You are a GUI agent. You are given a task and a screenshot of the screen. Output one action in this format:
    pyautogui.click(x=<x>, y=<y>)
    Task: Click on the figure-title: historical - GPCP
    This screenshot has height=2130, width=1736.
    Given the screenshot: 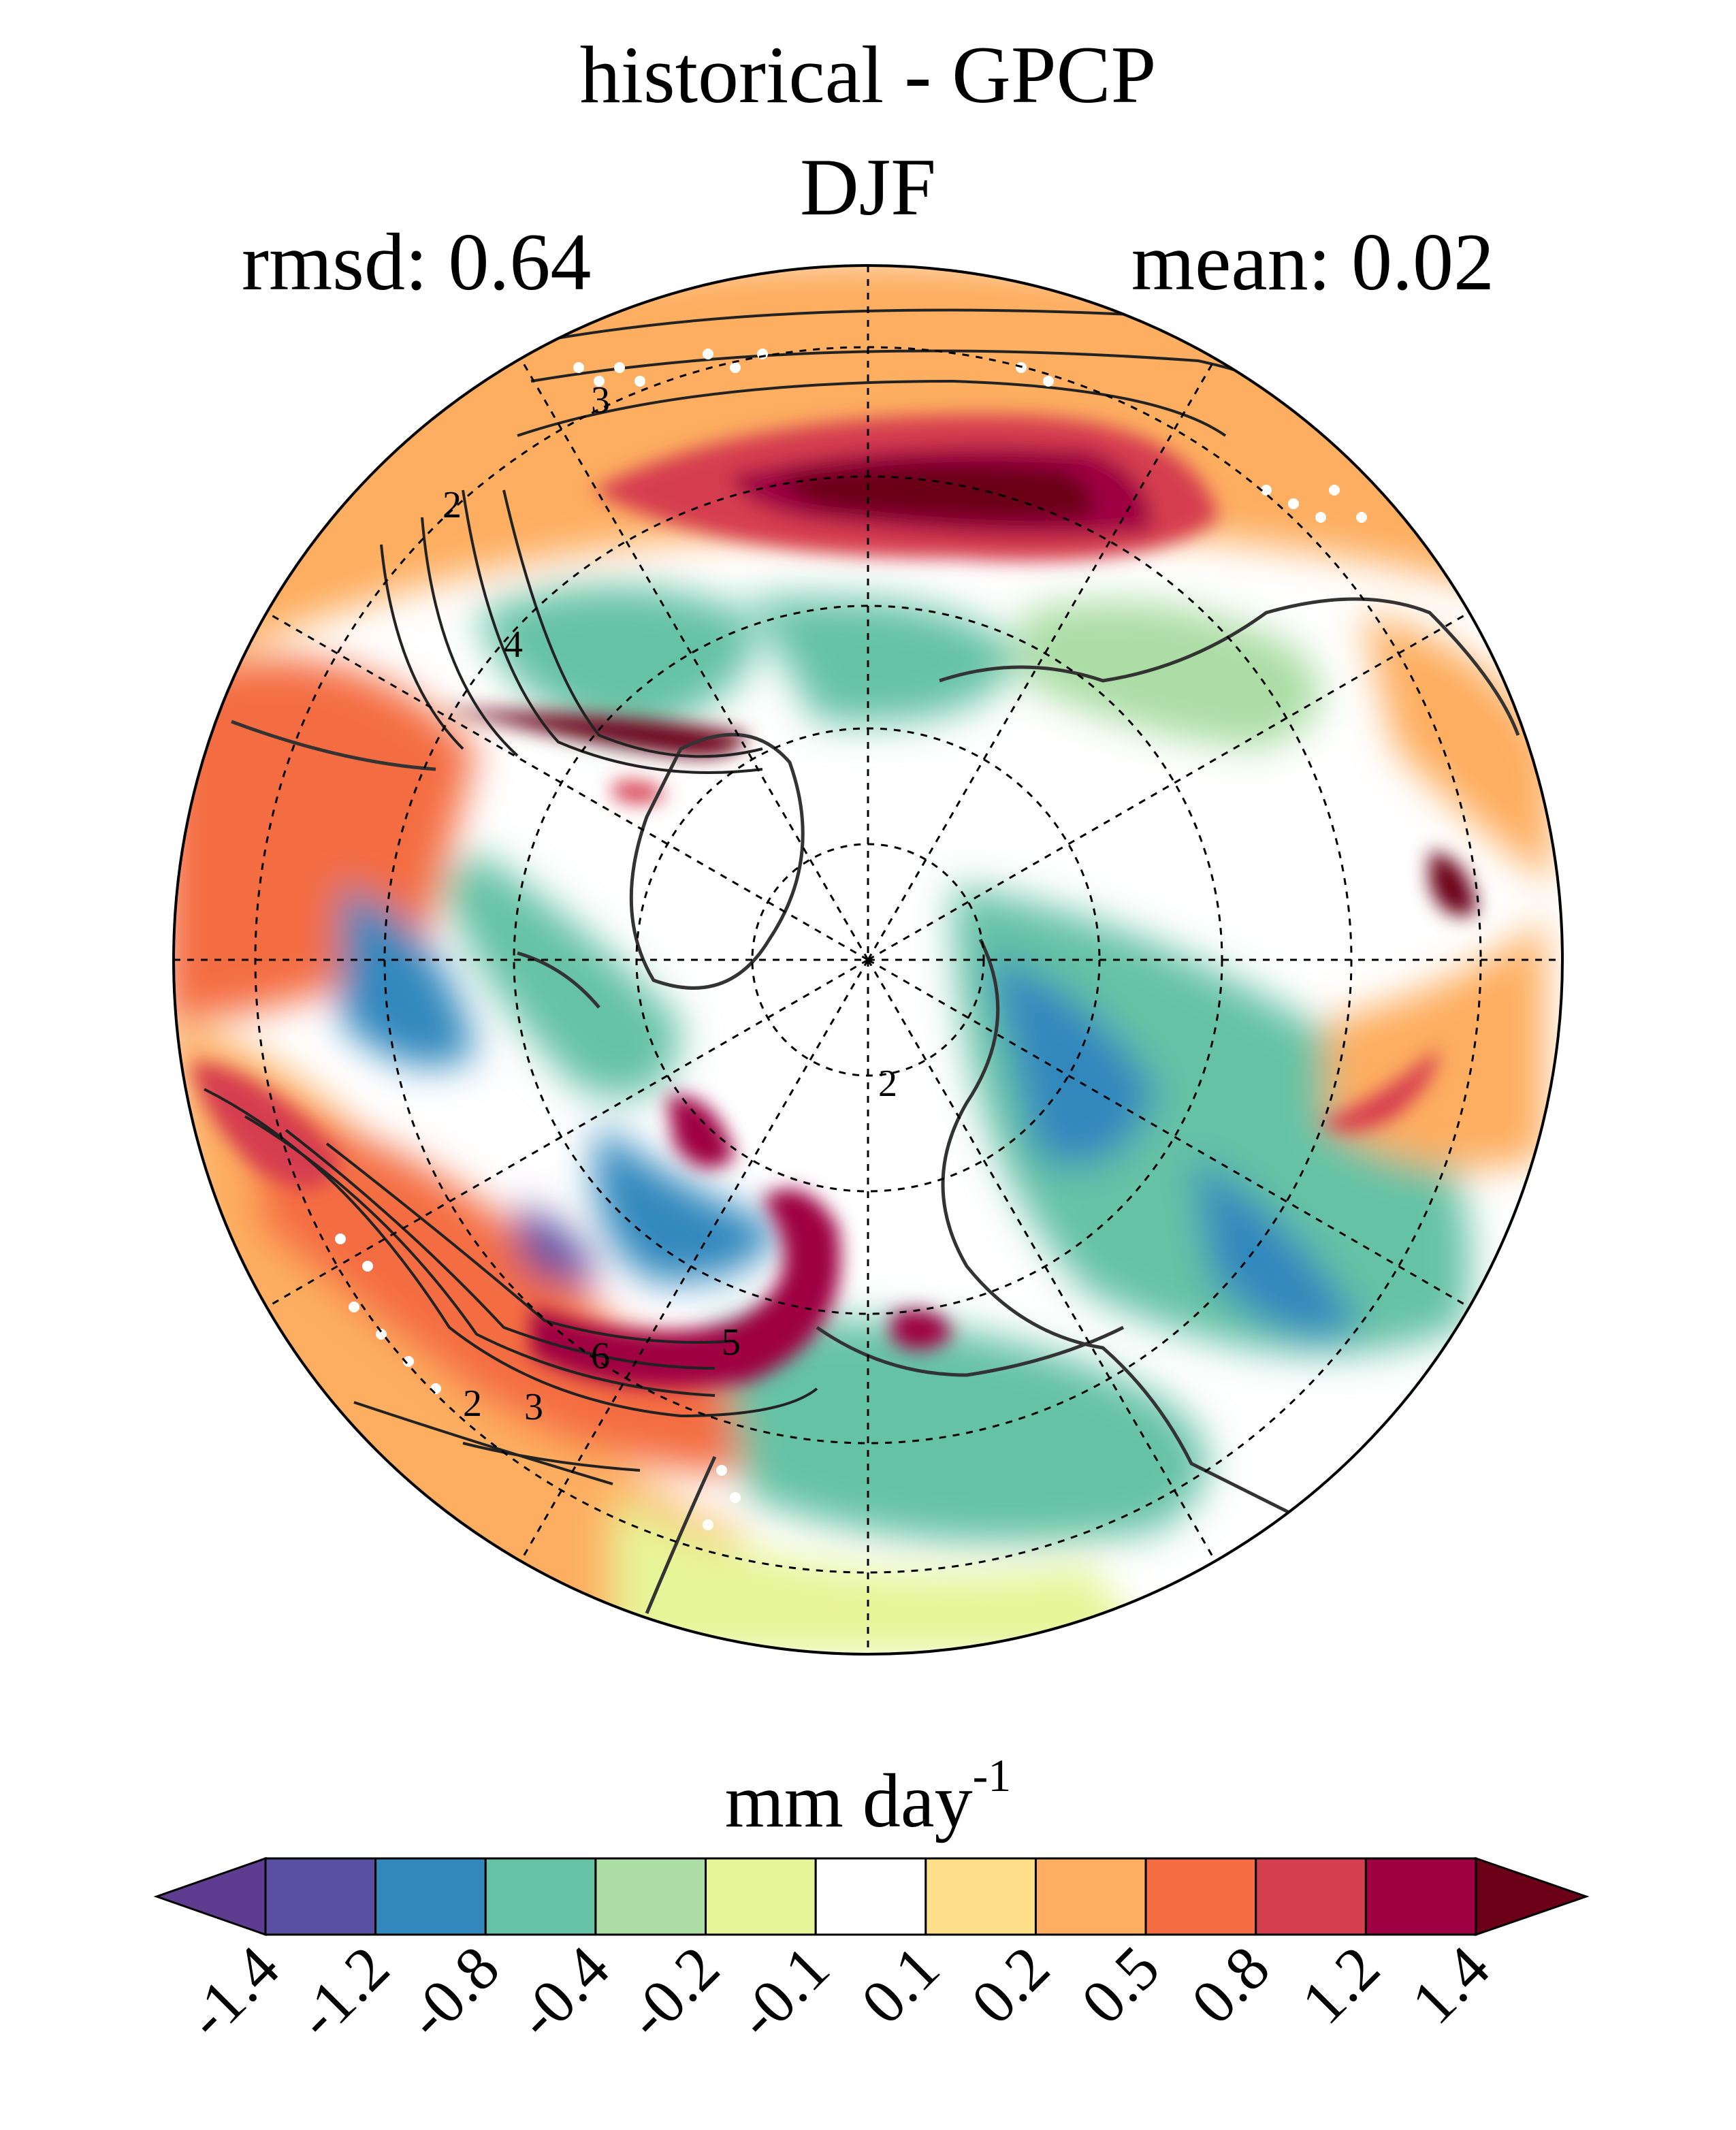 What is the action you would take?
    pyautogui.click(x=868, y=74)
    